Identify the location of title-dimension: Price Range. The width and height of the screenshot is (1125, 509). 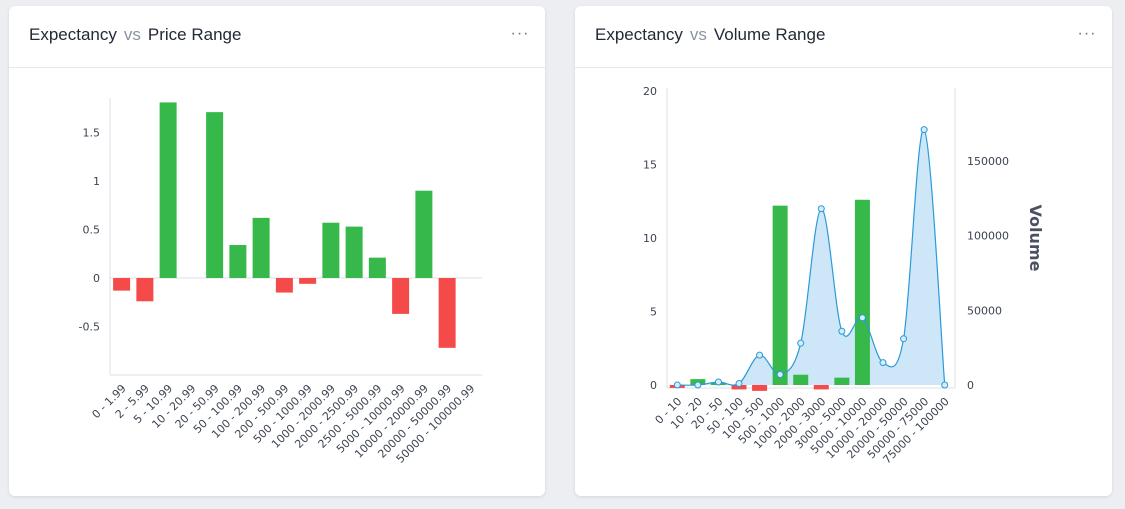
(194, 34).